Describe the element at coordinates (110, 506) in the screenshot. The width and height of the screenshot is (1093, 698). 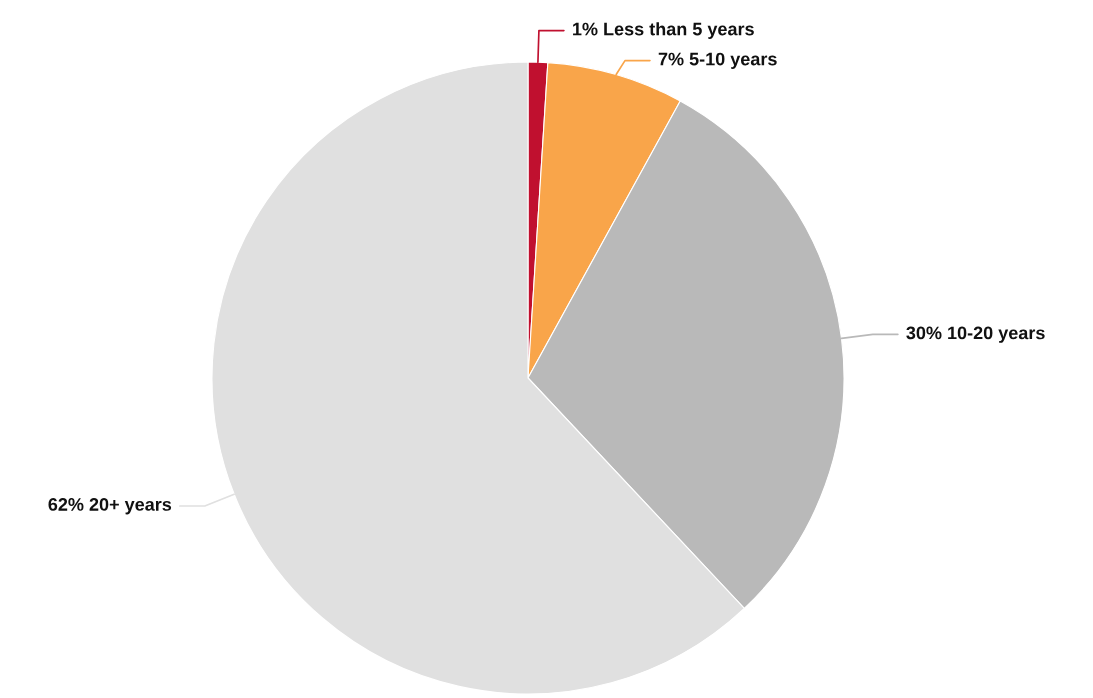
I see `slice-label: 62% 20+ years` at that location.